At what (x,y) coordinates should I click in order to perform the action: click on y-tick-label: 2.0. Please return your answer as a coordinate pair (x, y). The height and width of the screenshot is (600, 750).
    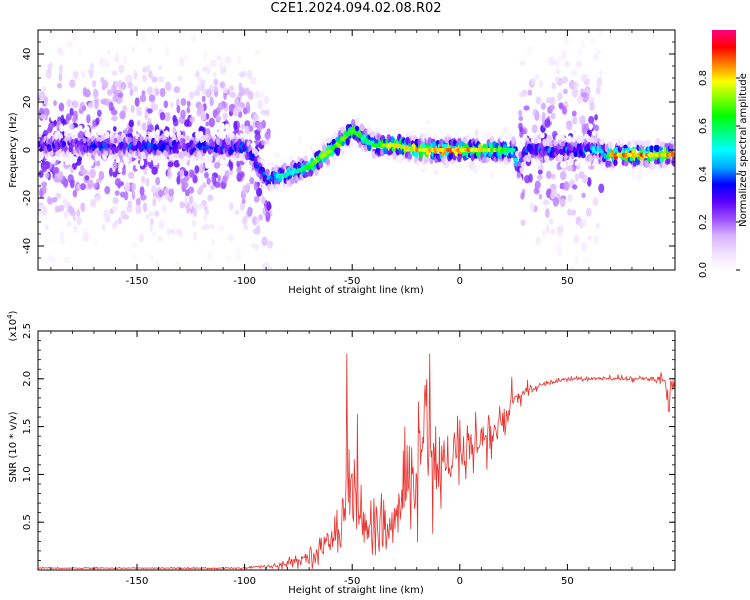
    Looking at the image, I should click on (27, 379).